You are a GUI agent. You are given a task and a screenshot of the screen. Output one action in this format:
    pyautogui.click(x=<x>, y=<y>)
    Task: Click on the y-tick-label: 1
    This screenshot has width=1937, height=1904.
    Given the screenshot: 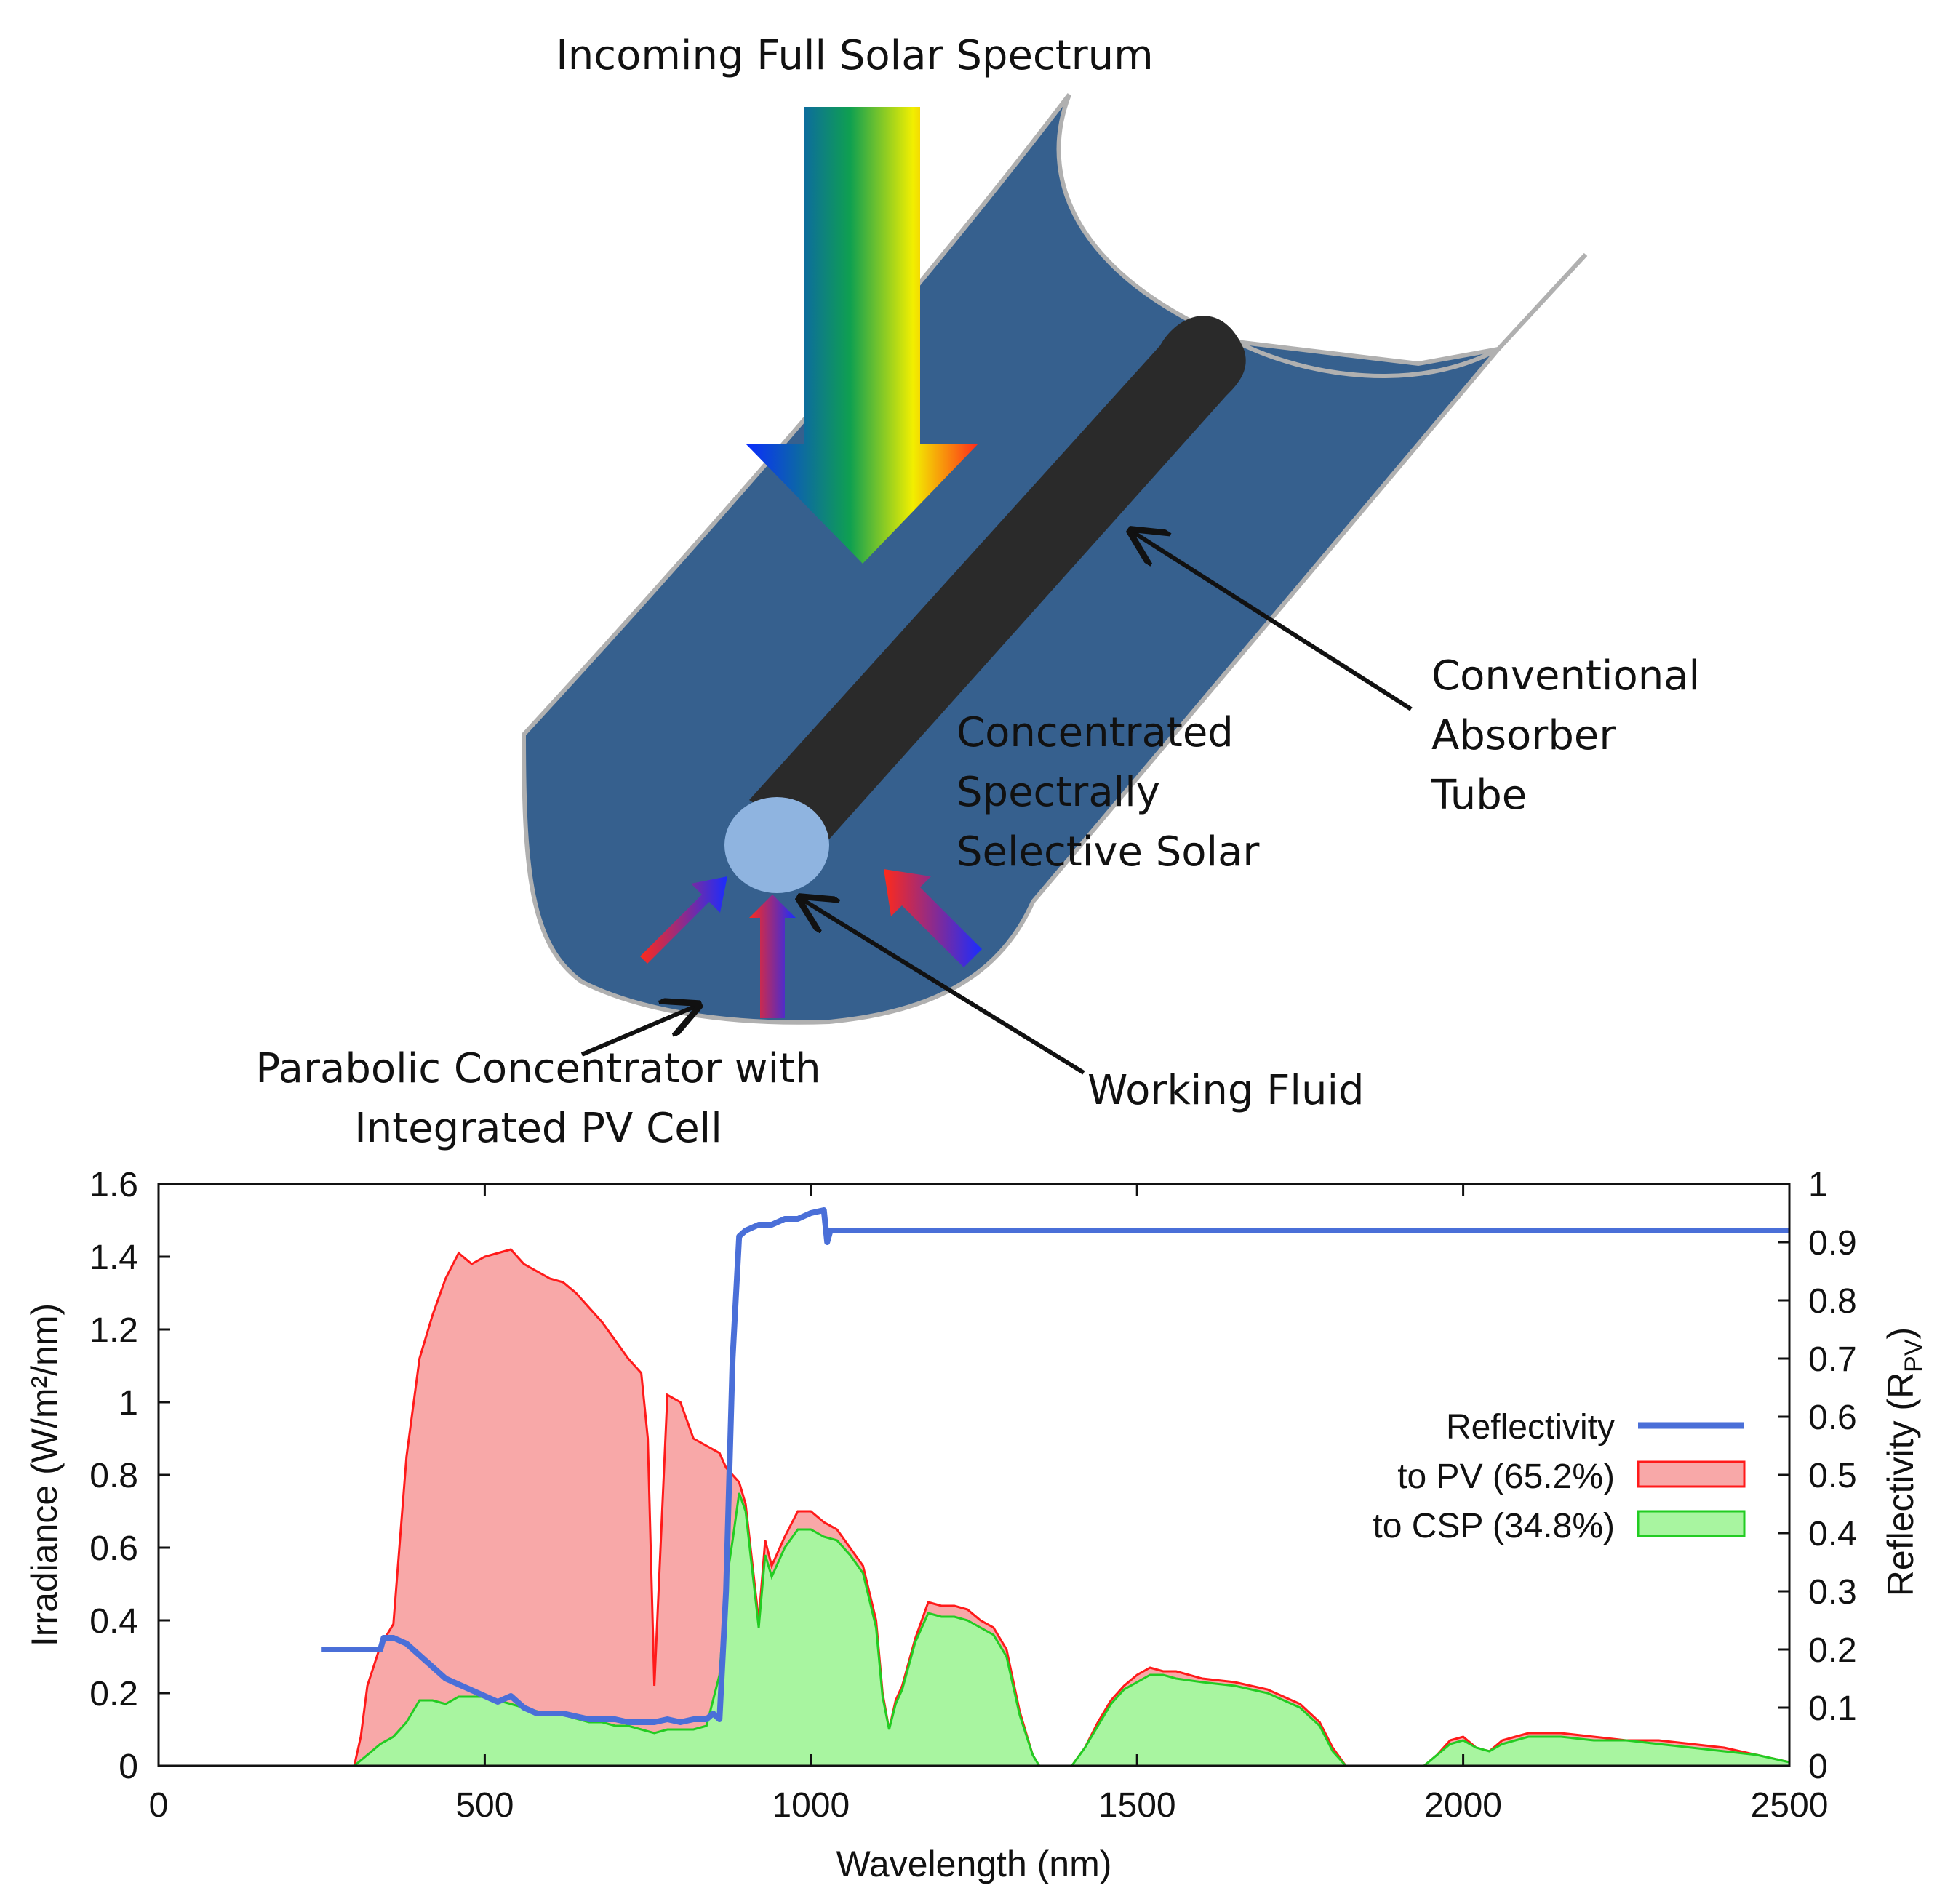 What is the action you would take?
    pyautogui.click(x=128, y=1403)
    